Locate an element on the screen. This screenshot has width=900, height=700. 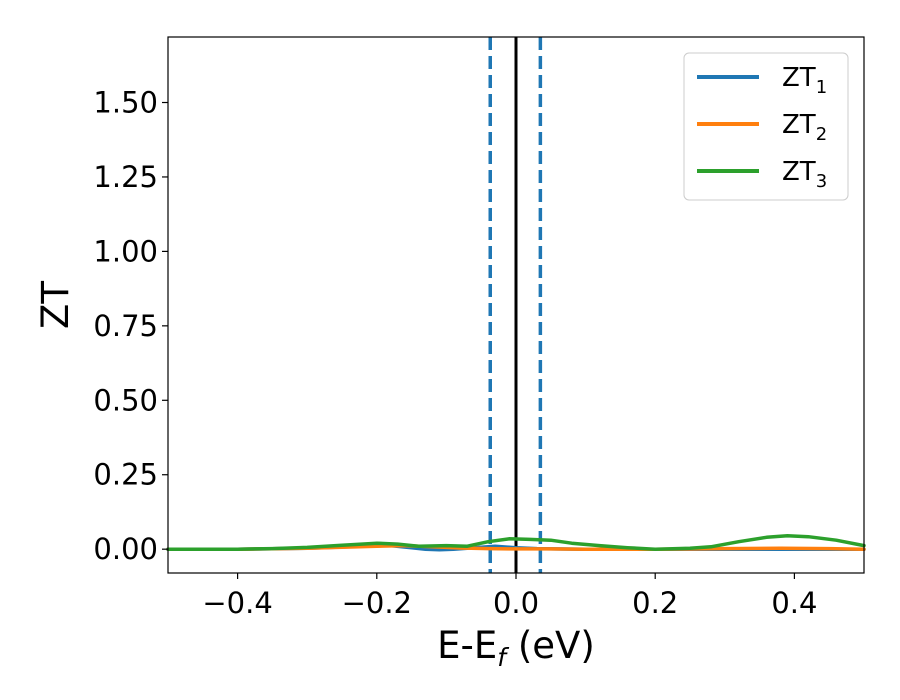
x-axis-title-main: E-E is located at coordinates (467, 645).